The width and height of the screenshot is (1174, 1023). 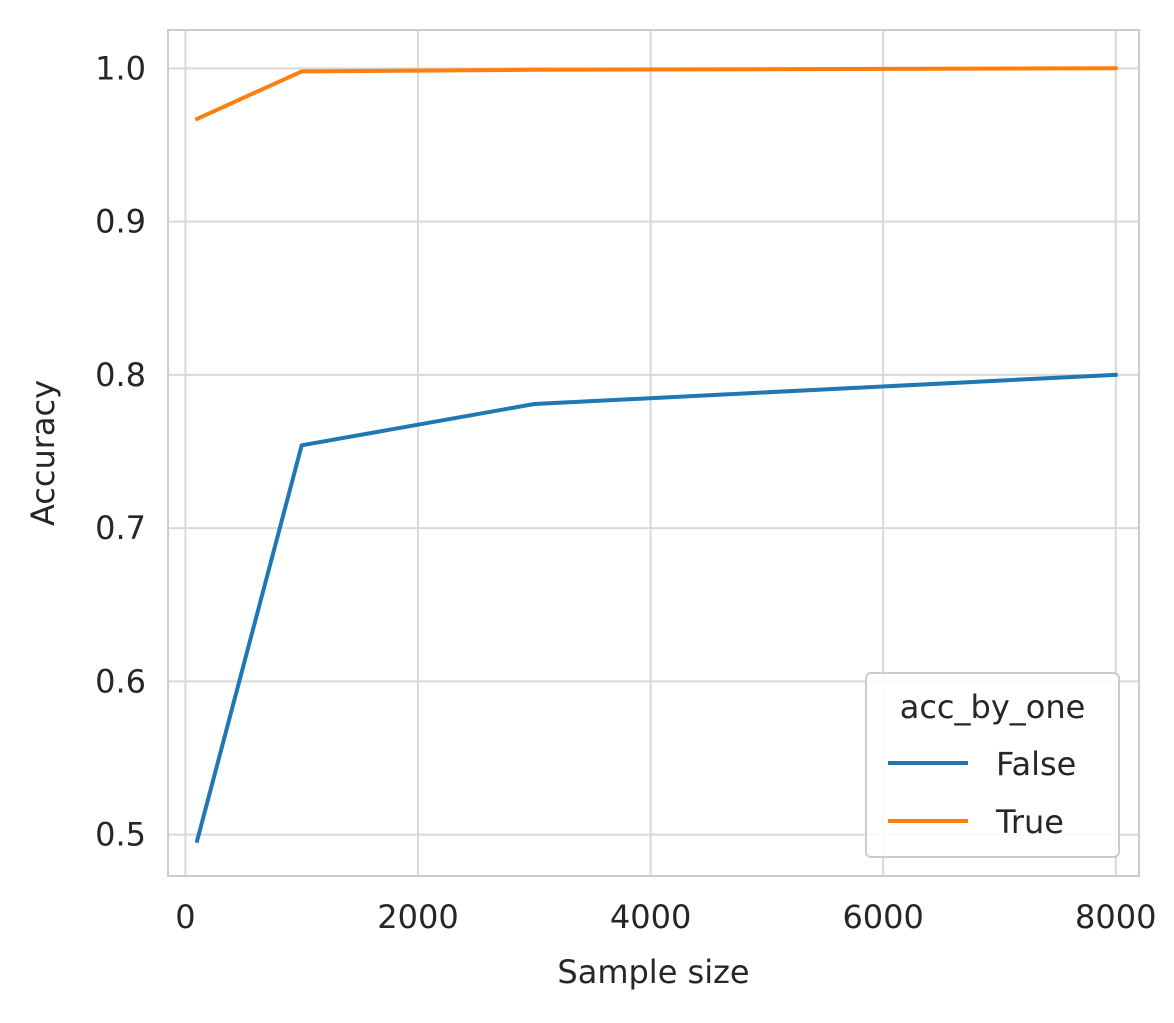 I want to click on x-tick-label: 0, so click(x=185, y=917).